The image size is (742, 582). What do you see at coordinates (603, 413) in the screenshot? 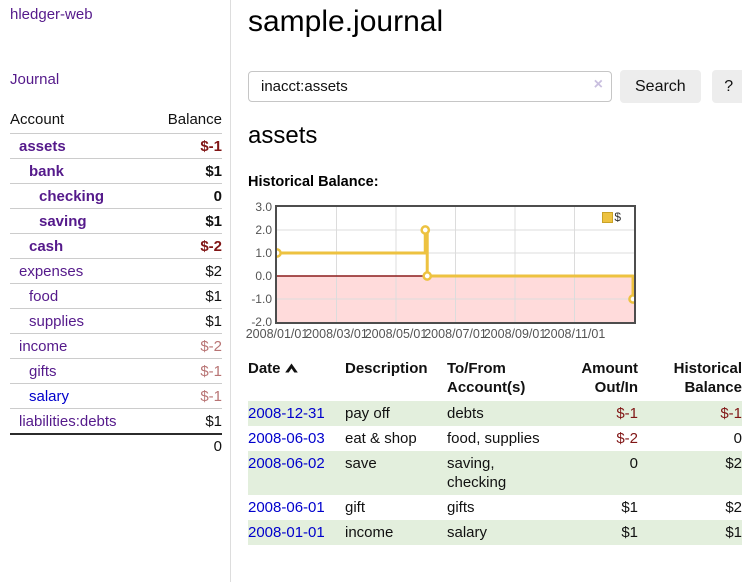
I see `transaction-amount: $-1` at bounding box center [603, 413].